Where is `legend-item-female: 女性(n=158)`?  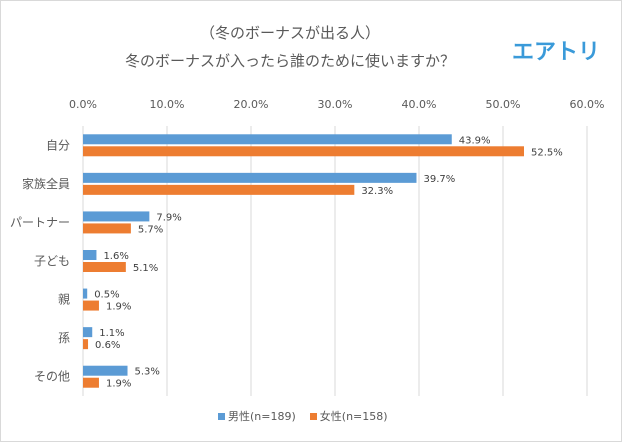
legend-item-female: 女性(n=158) is located at coordinates (348, 416).